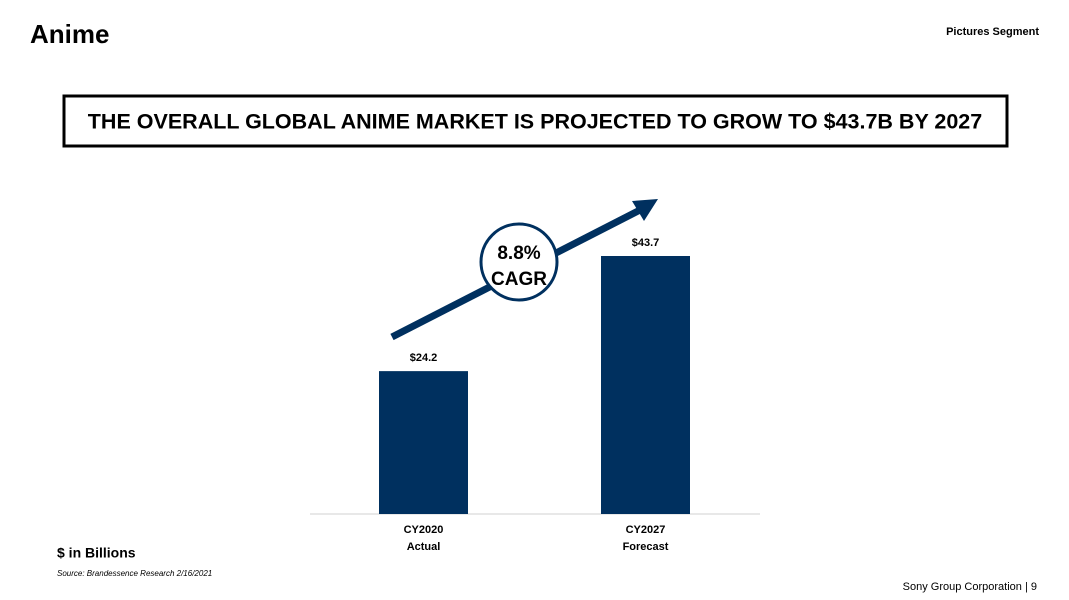 The height and width of the screenshot is (600, 1069). What do you see at coordinates (645, 210) in the screenshot?
I see `arrow-head` at bounding box center [645, 210].